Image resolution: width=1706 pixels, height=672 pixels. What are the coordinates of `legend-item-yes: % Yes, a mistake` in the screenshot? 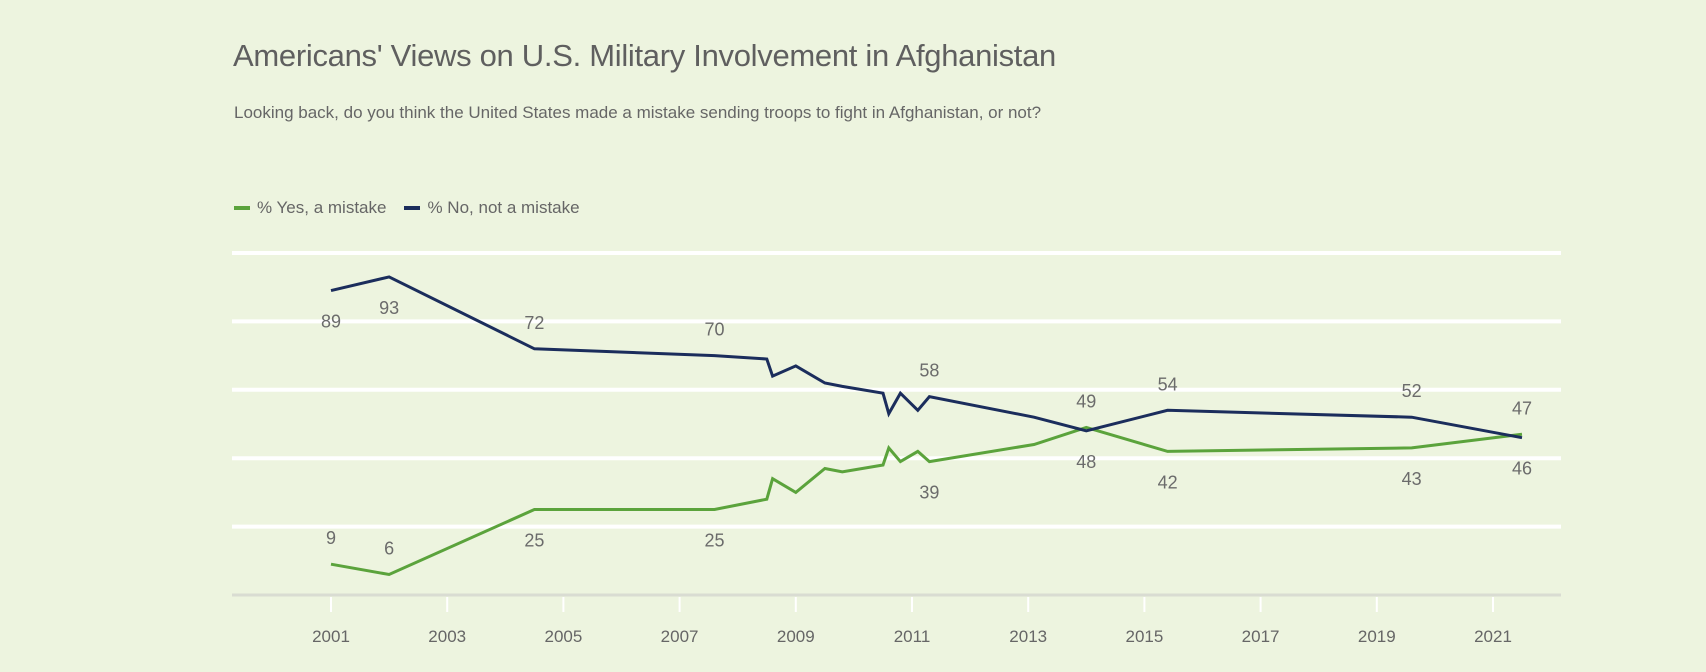 It's located at (310, 208).